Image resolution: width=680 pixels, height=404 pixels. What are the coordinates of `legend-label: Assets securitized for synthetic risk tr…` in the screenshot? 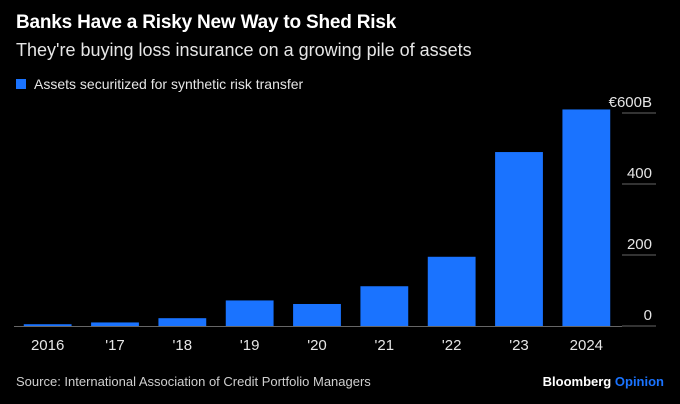 It's located at (169, 84).